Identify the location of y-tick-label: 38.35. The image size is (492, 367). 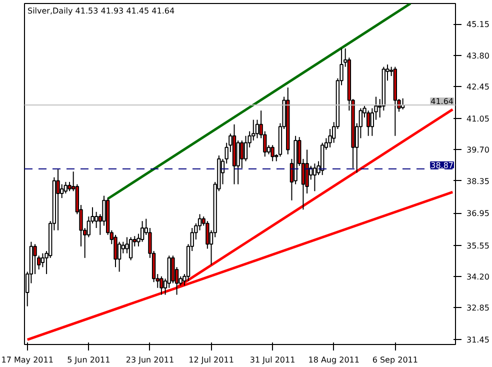
(478, 181).